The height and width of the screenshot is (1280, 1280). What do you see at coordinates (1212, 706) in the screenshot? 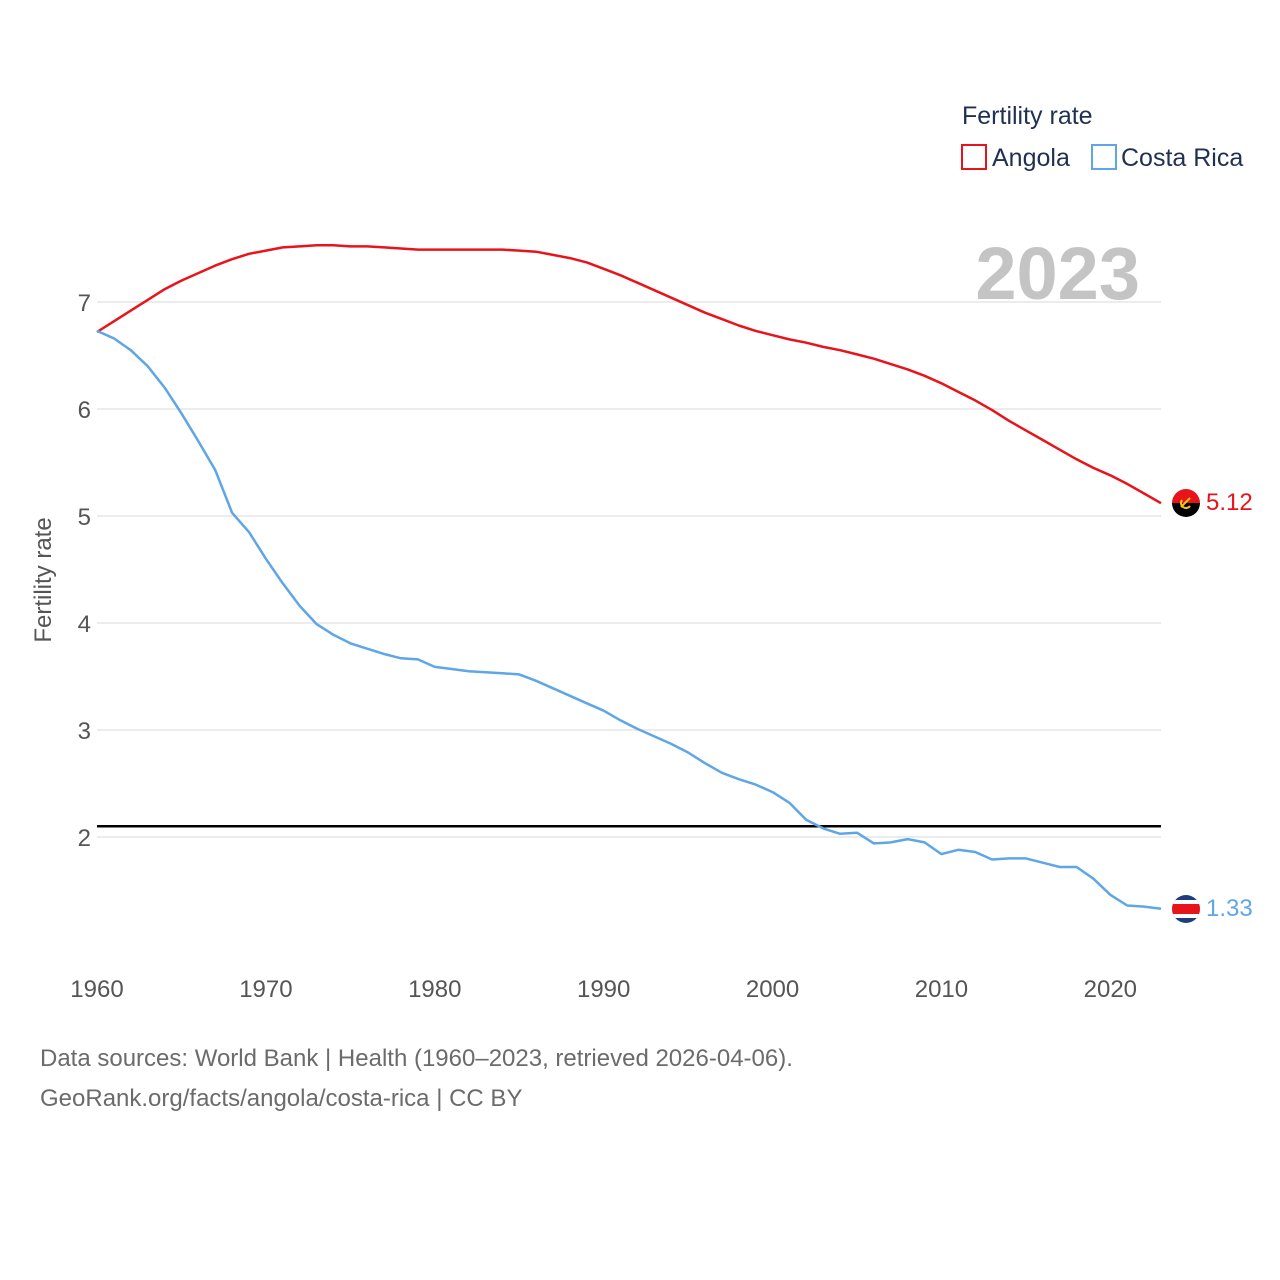
I see `end-markers: 5.12 1.33` at bounding box center [1212, 706].